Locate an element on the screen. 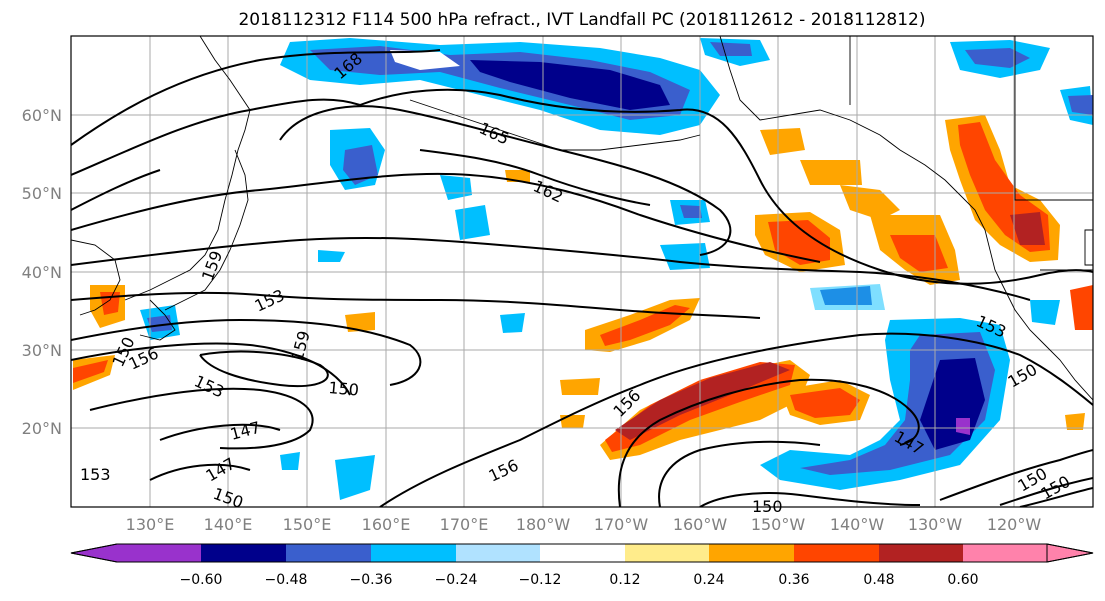 The height and width of the screenshot is (601, 1105). colorbar-tick: 0.36 is located at coordinates (793, 580).